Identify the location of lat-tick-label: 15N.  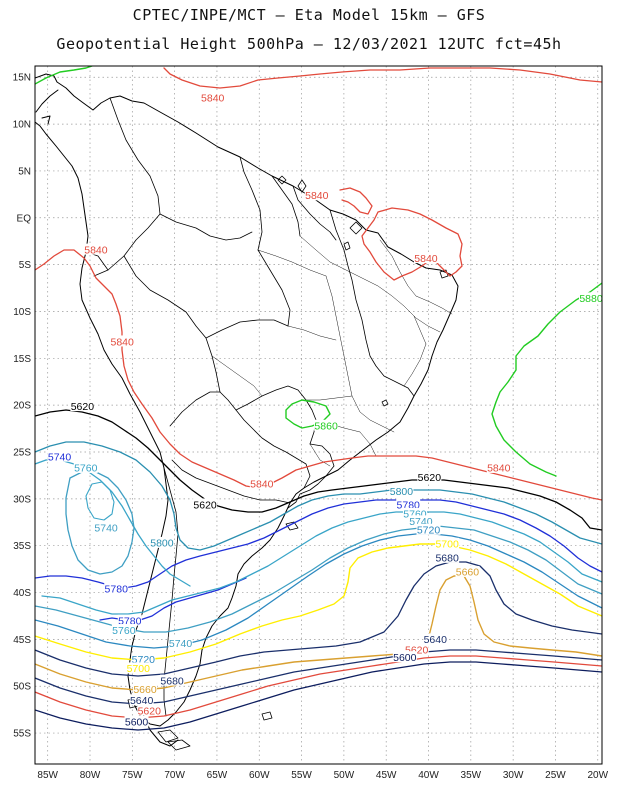
(22, 78).